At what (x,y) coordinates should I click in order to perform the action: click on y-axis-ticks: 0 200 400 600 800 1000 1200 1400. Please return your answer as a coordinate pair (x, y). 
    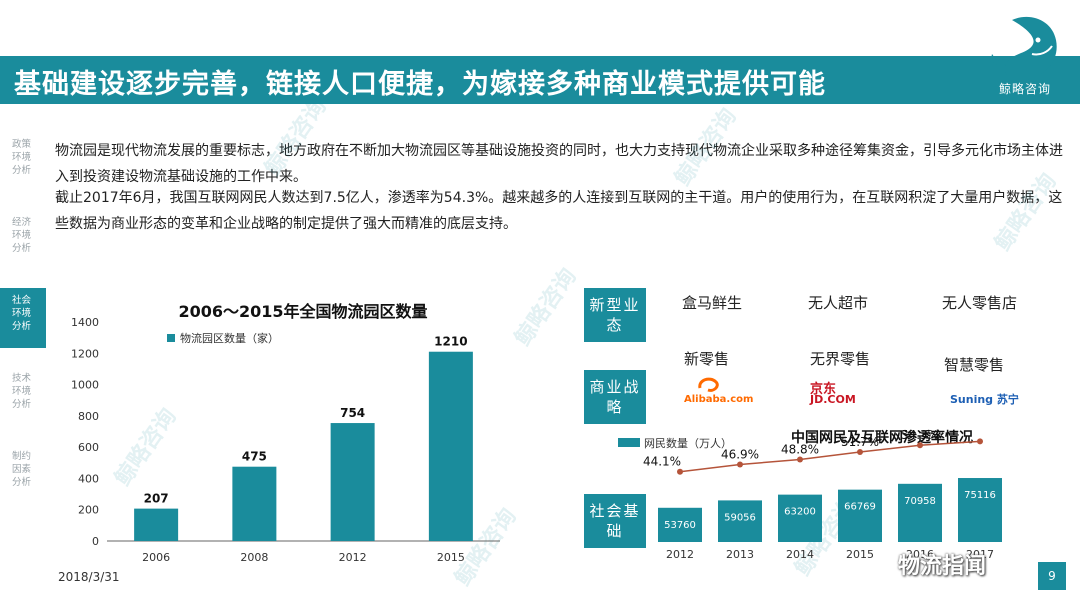
    Looking at the image, I should click on (85, 432).